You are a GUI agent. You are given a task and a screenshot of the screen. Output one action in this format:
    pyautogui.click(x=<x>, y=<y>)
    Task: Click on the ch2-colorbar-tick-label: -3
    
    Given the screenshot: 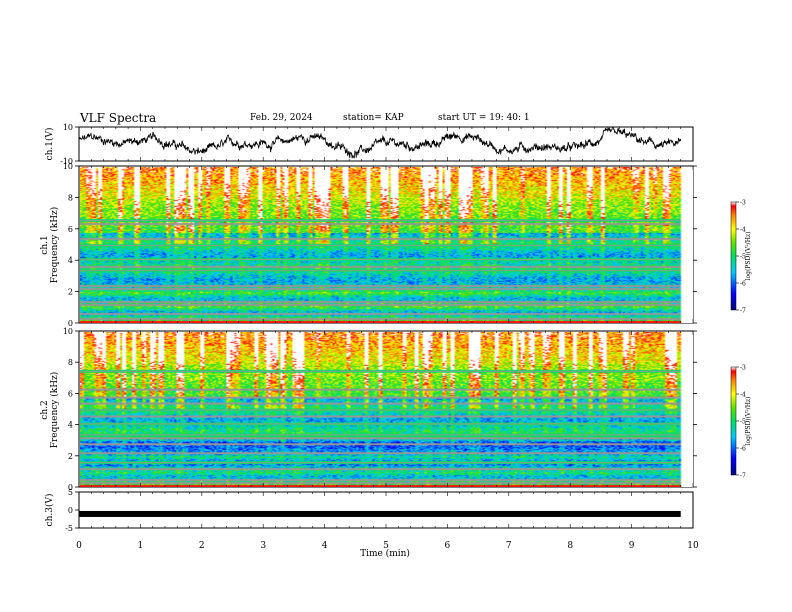 What is the action you would take?
    pyautogui.click(x=743, y=368)
    